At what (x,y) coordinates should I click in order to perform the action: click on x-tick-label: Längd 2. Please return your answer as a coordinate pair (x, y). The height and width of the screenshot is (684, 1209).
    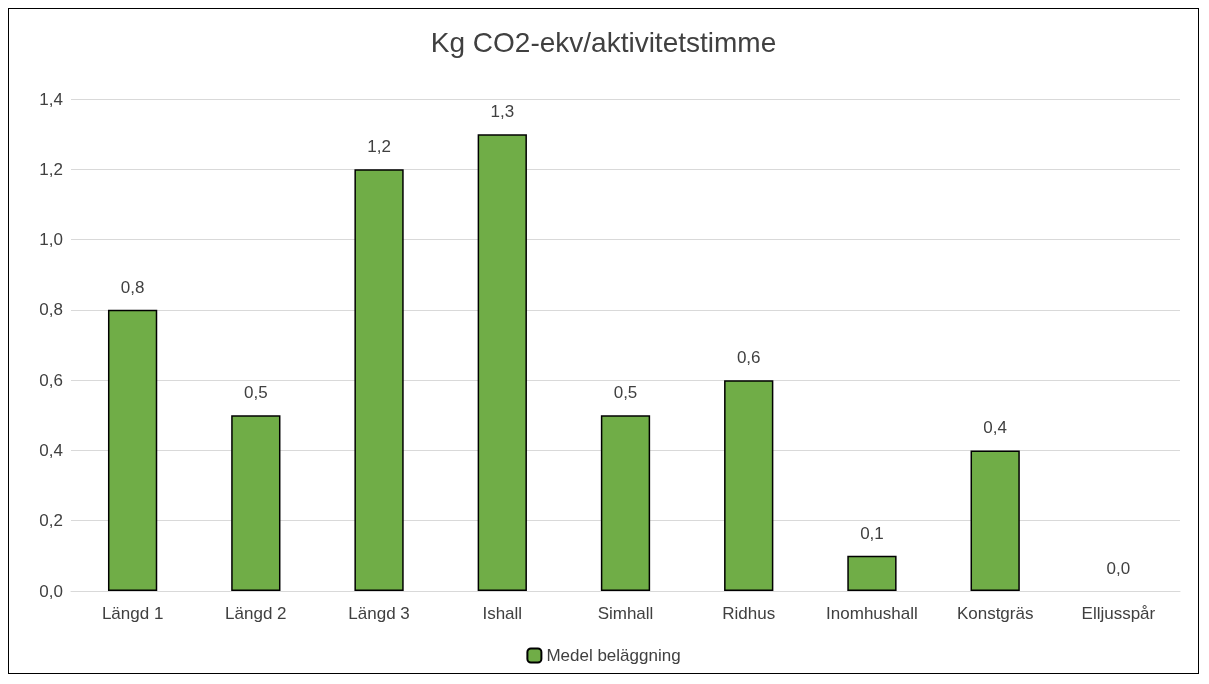
    Looking at the image, I should click on (256, 613).